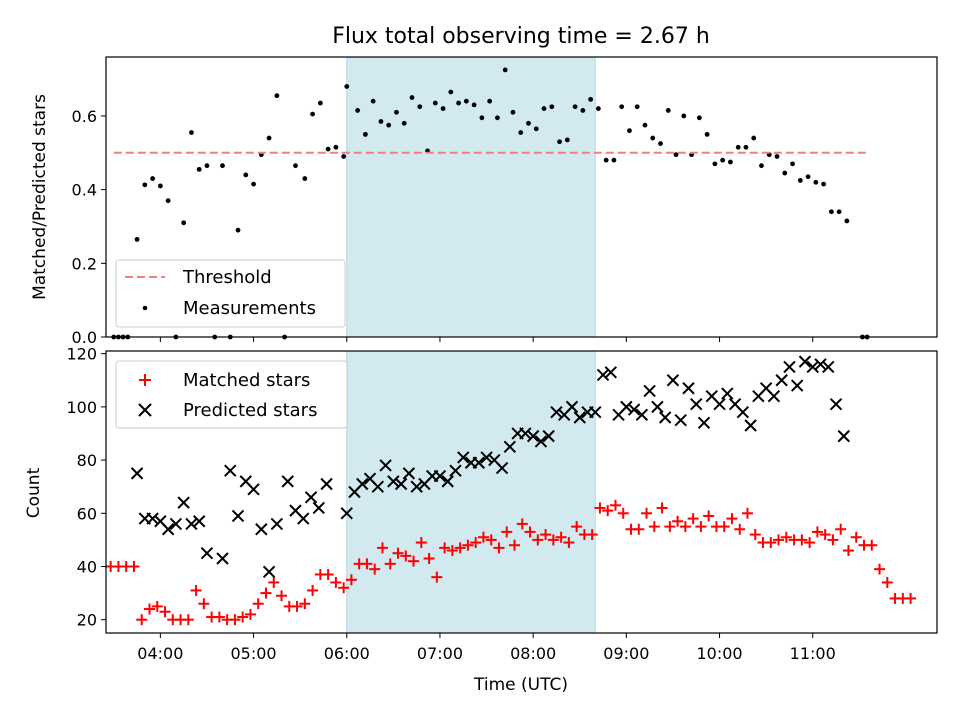 Image resolution: width=960 pixels, height=720 pixels. I want to click on legend-measurements-swatch, so click(145, 308).